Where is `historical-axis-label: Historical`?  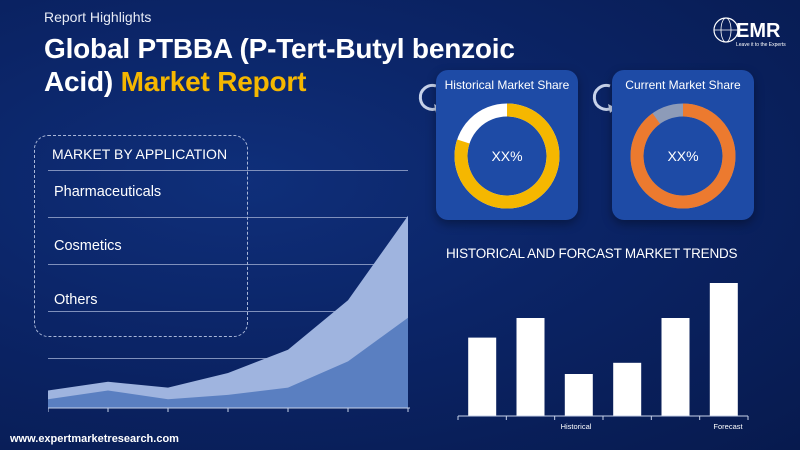
historical-axis-label: Historical is located at coordinates (576, 426).